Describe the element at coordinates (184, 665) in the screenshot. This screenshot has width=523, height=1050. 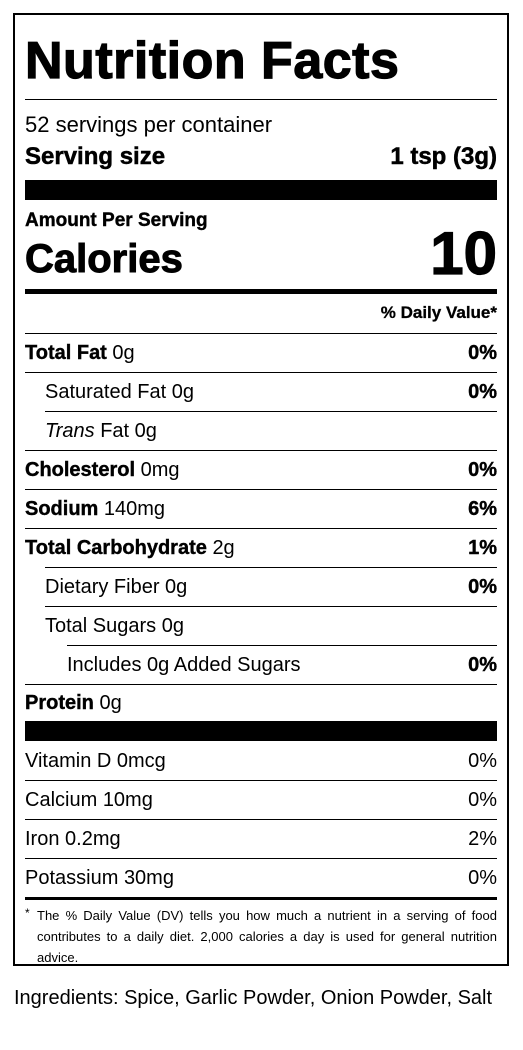
I see `nutrient-name: Includes 0g Added Sugars` at that location.